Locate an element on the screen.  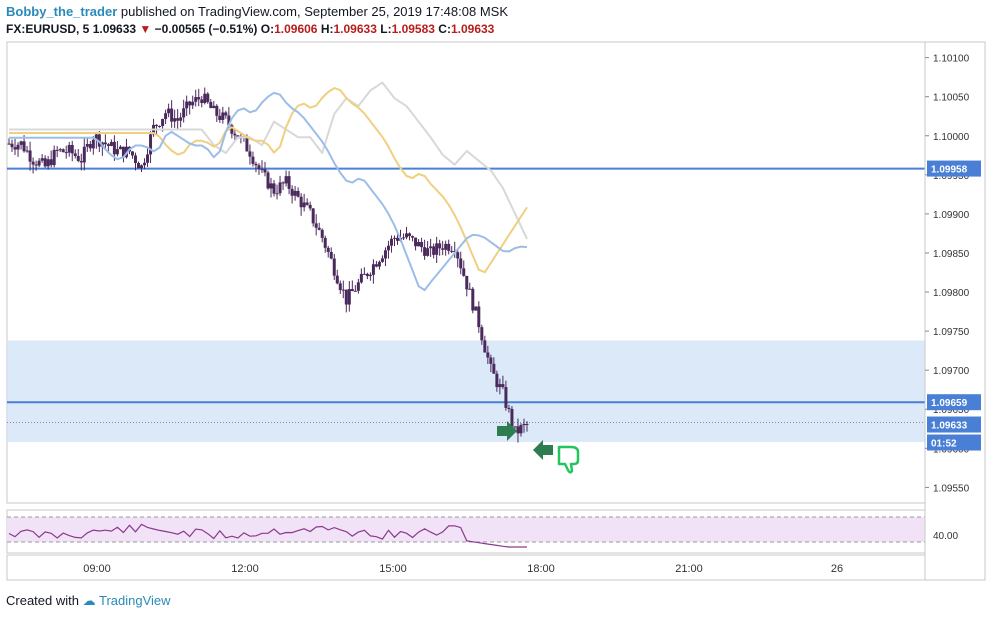
annotations is located at coordinates (538, 447).